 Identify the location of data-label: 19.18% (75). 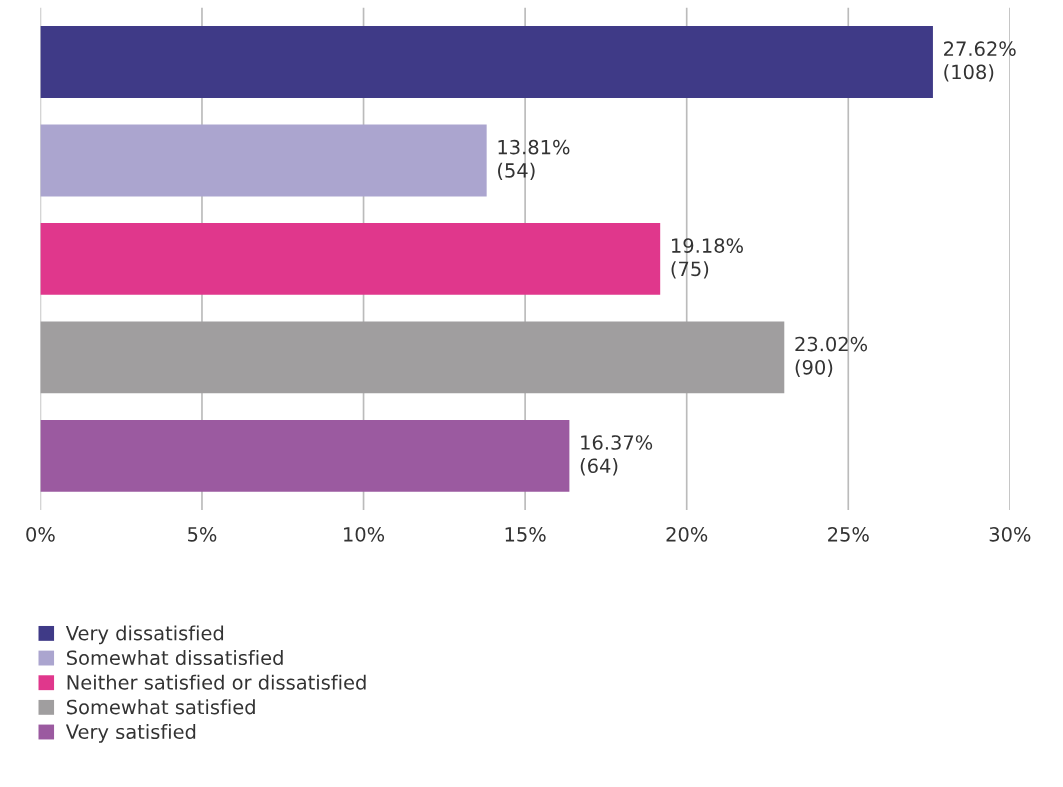
(707, 258).